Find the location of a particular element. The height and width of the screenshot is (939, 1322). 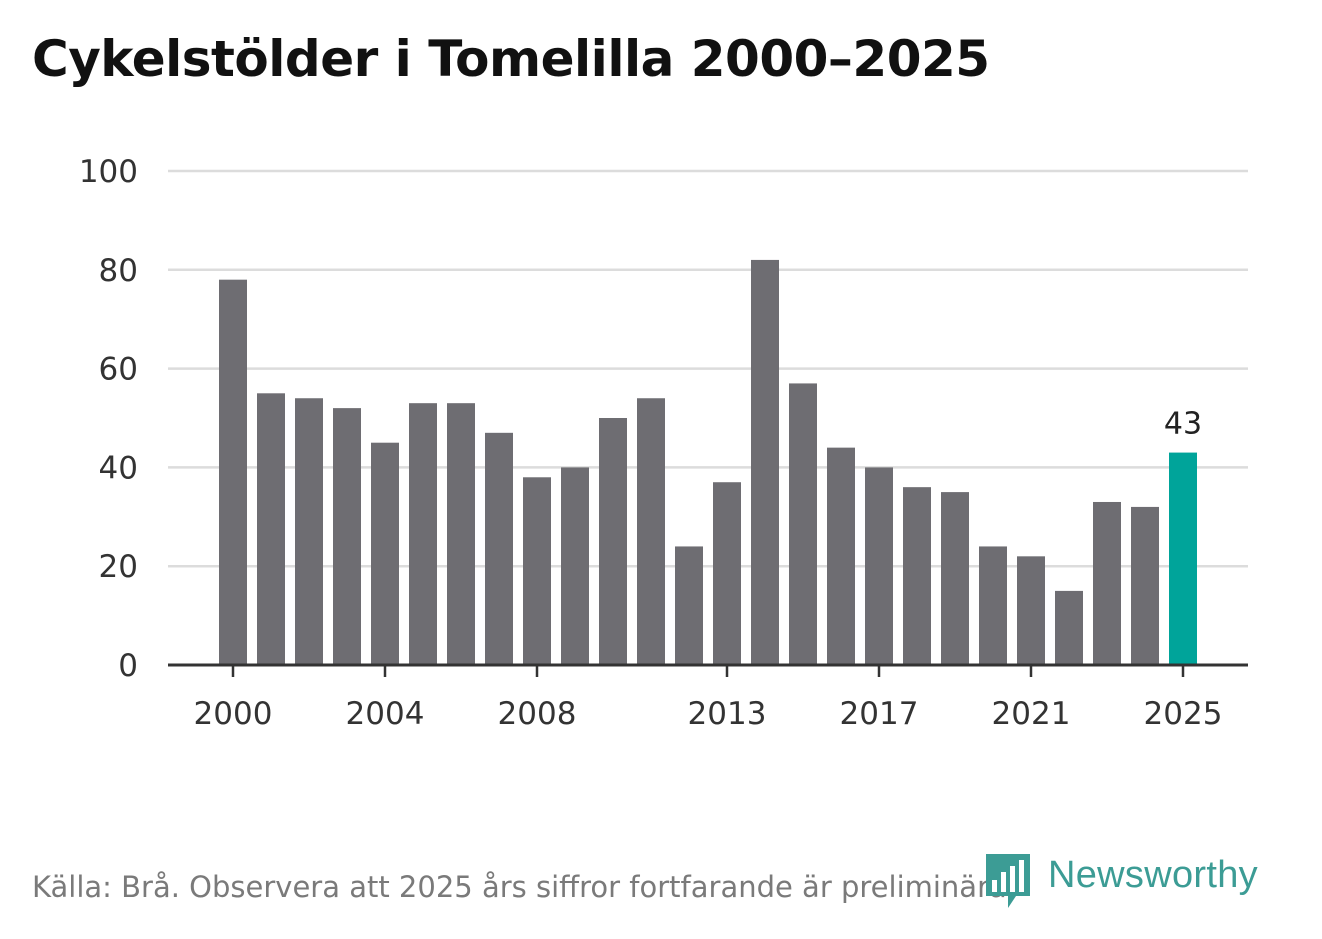

y-tick-label-100: 100 is located at coordinates (108, 172).